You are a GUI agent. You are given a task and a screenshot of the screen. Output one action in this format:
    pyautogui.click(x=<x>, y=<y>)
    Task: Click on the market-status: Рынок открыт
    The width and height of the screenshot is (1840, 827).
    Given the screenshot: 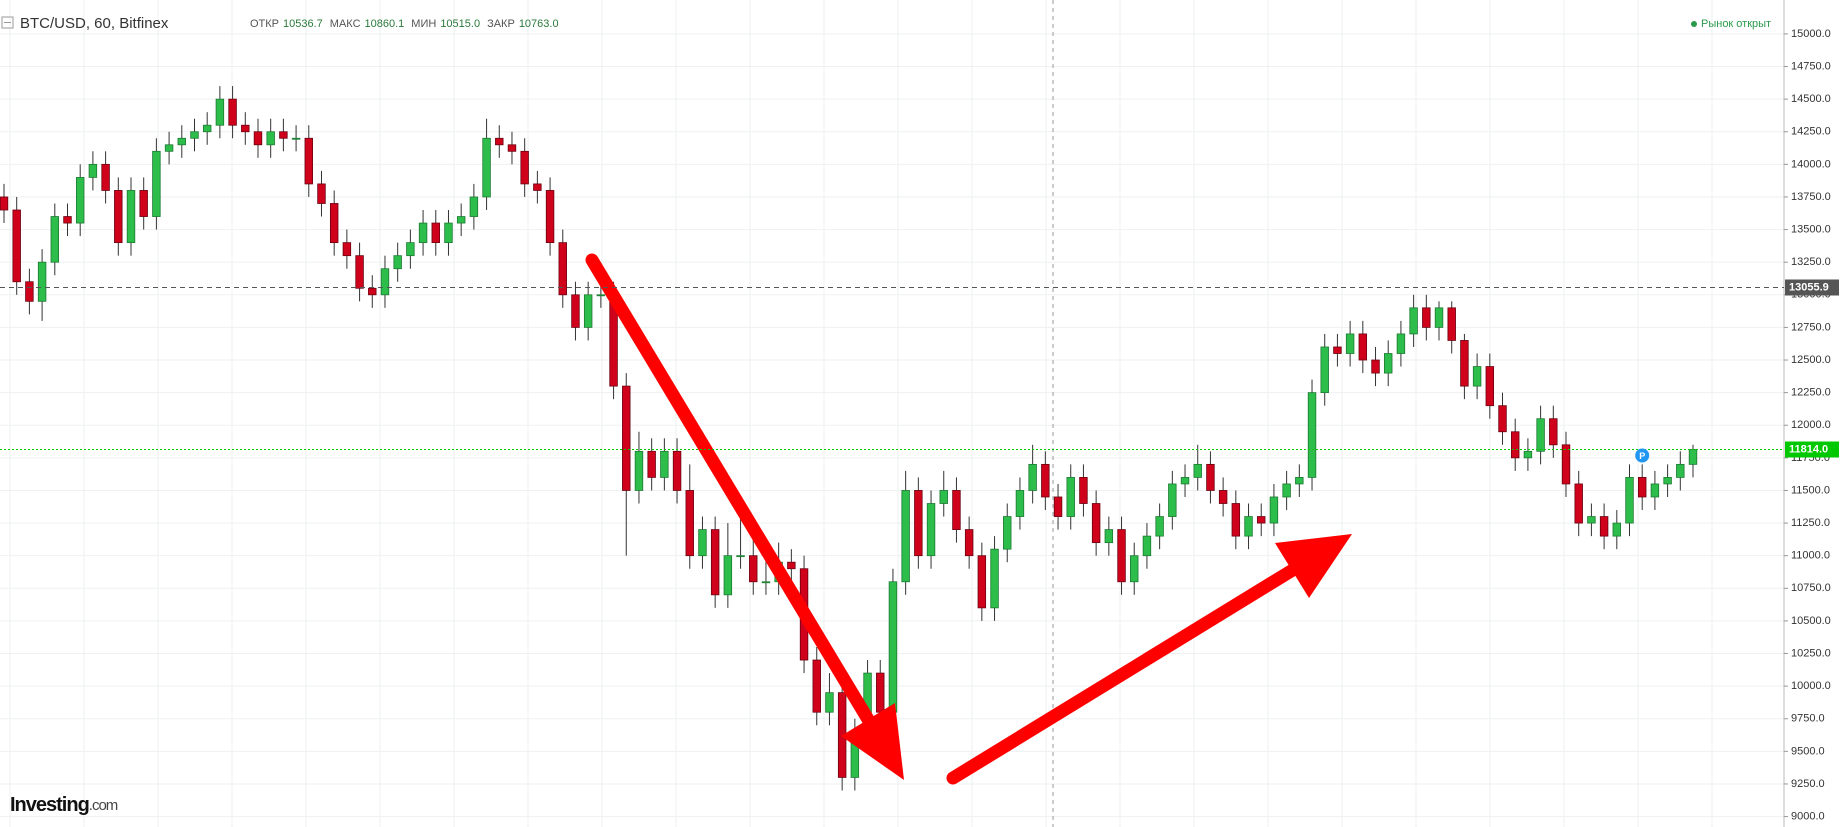 What is the action you would take?
    pyautogui.click(x=1736, y=24)
    